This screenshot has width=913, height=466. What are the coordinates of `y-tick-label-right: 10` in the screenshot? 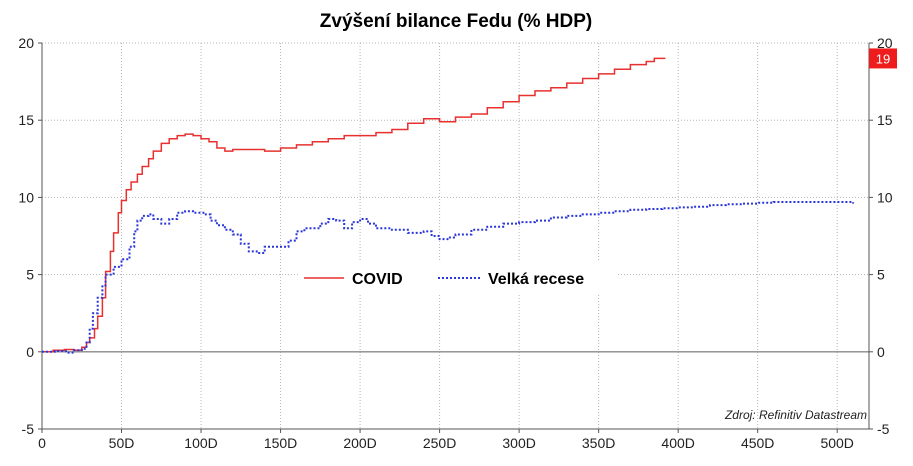 It's located at (885, 197).